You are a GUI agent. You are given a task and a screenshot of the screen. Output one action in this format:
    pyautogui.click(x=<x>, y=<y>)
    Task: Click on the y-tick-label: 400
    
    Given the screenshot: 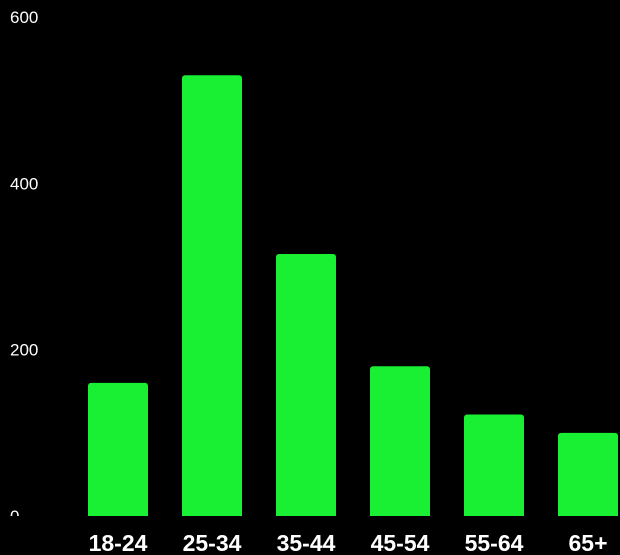 What is the action you would take?
    pyautogui.click(x=24, y=183)
    